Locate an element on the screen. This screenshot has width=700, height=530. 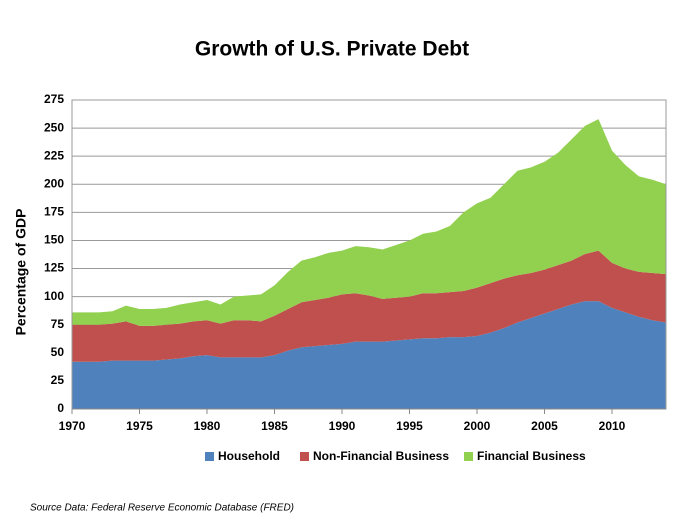
legend-label: Financial Business is located at coordinates (531, 456).